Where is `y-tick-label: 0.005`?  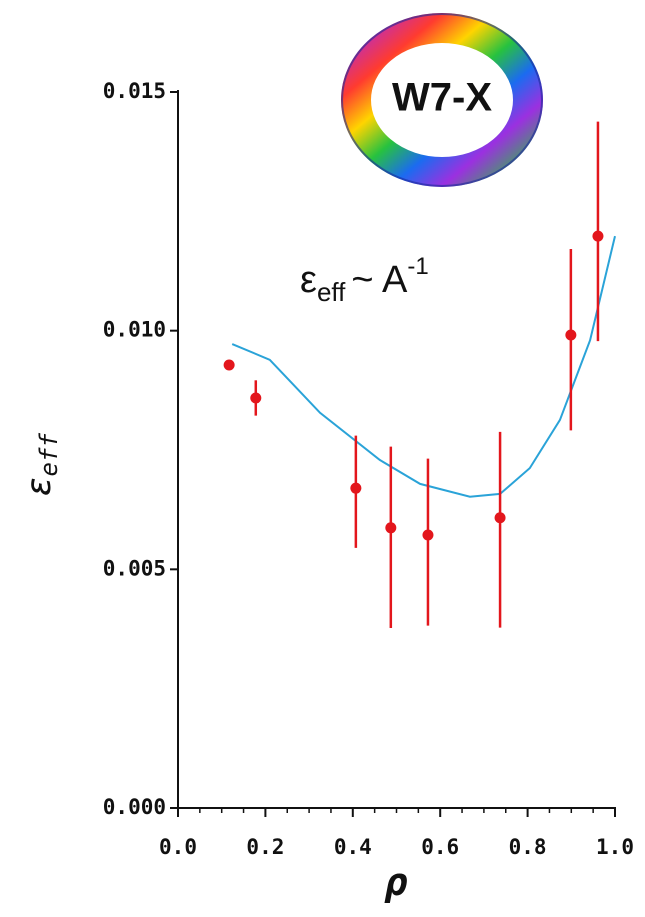
y-tick-label: 0.005 is located at coordinates (134, 568).